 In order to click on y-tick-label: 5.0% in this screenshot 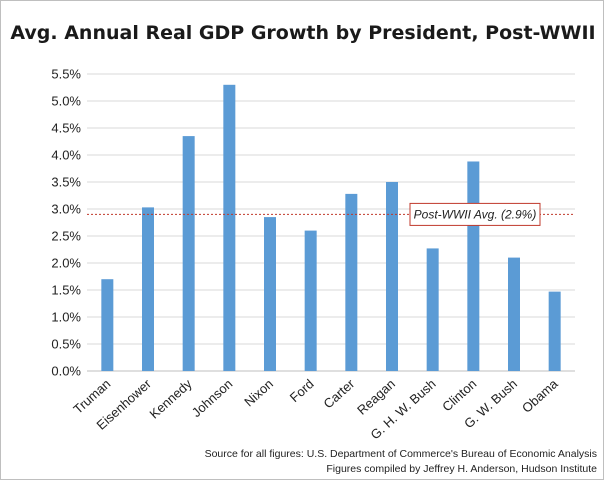, I will do `click(66, 101)`.